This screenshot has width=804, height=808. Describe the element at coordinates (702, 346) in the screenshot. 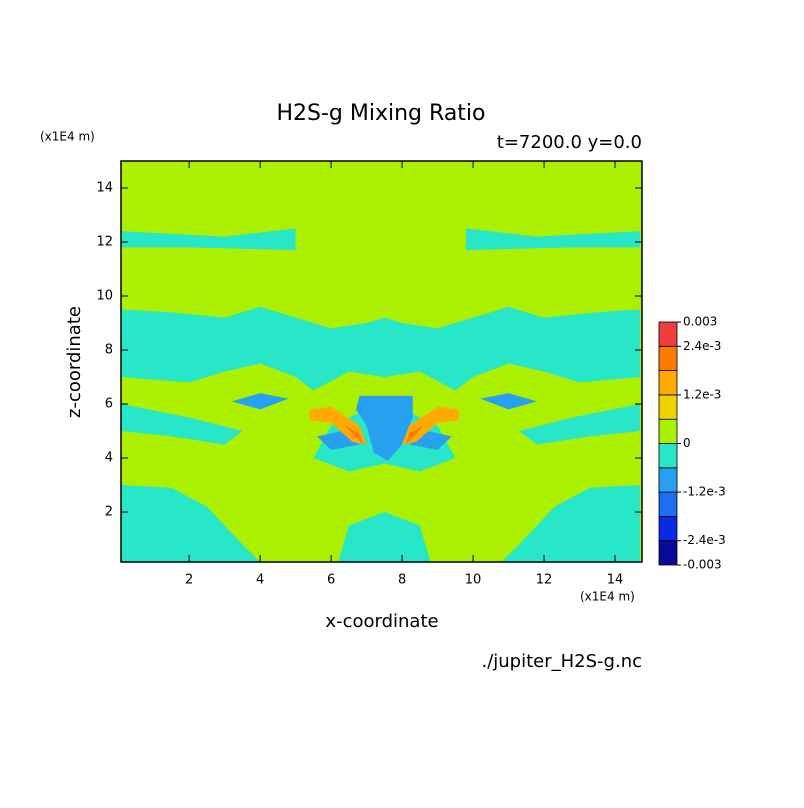

I see `colorbar-label: 2.4e-3` at that location.